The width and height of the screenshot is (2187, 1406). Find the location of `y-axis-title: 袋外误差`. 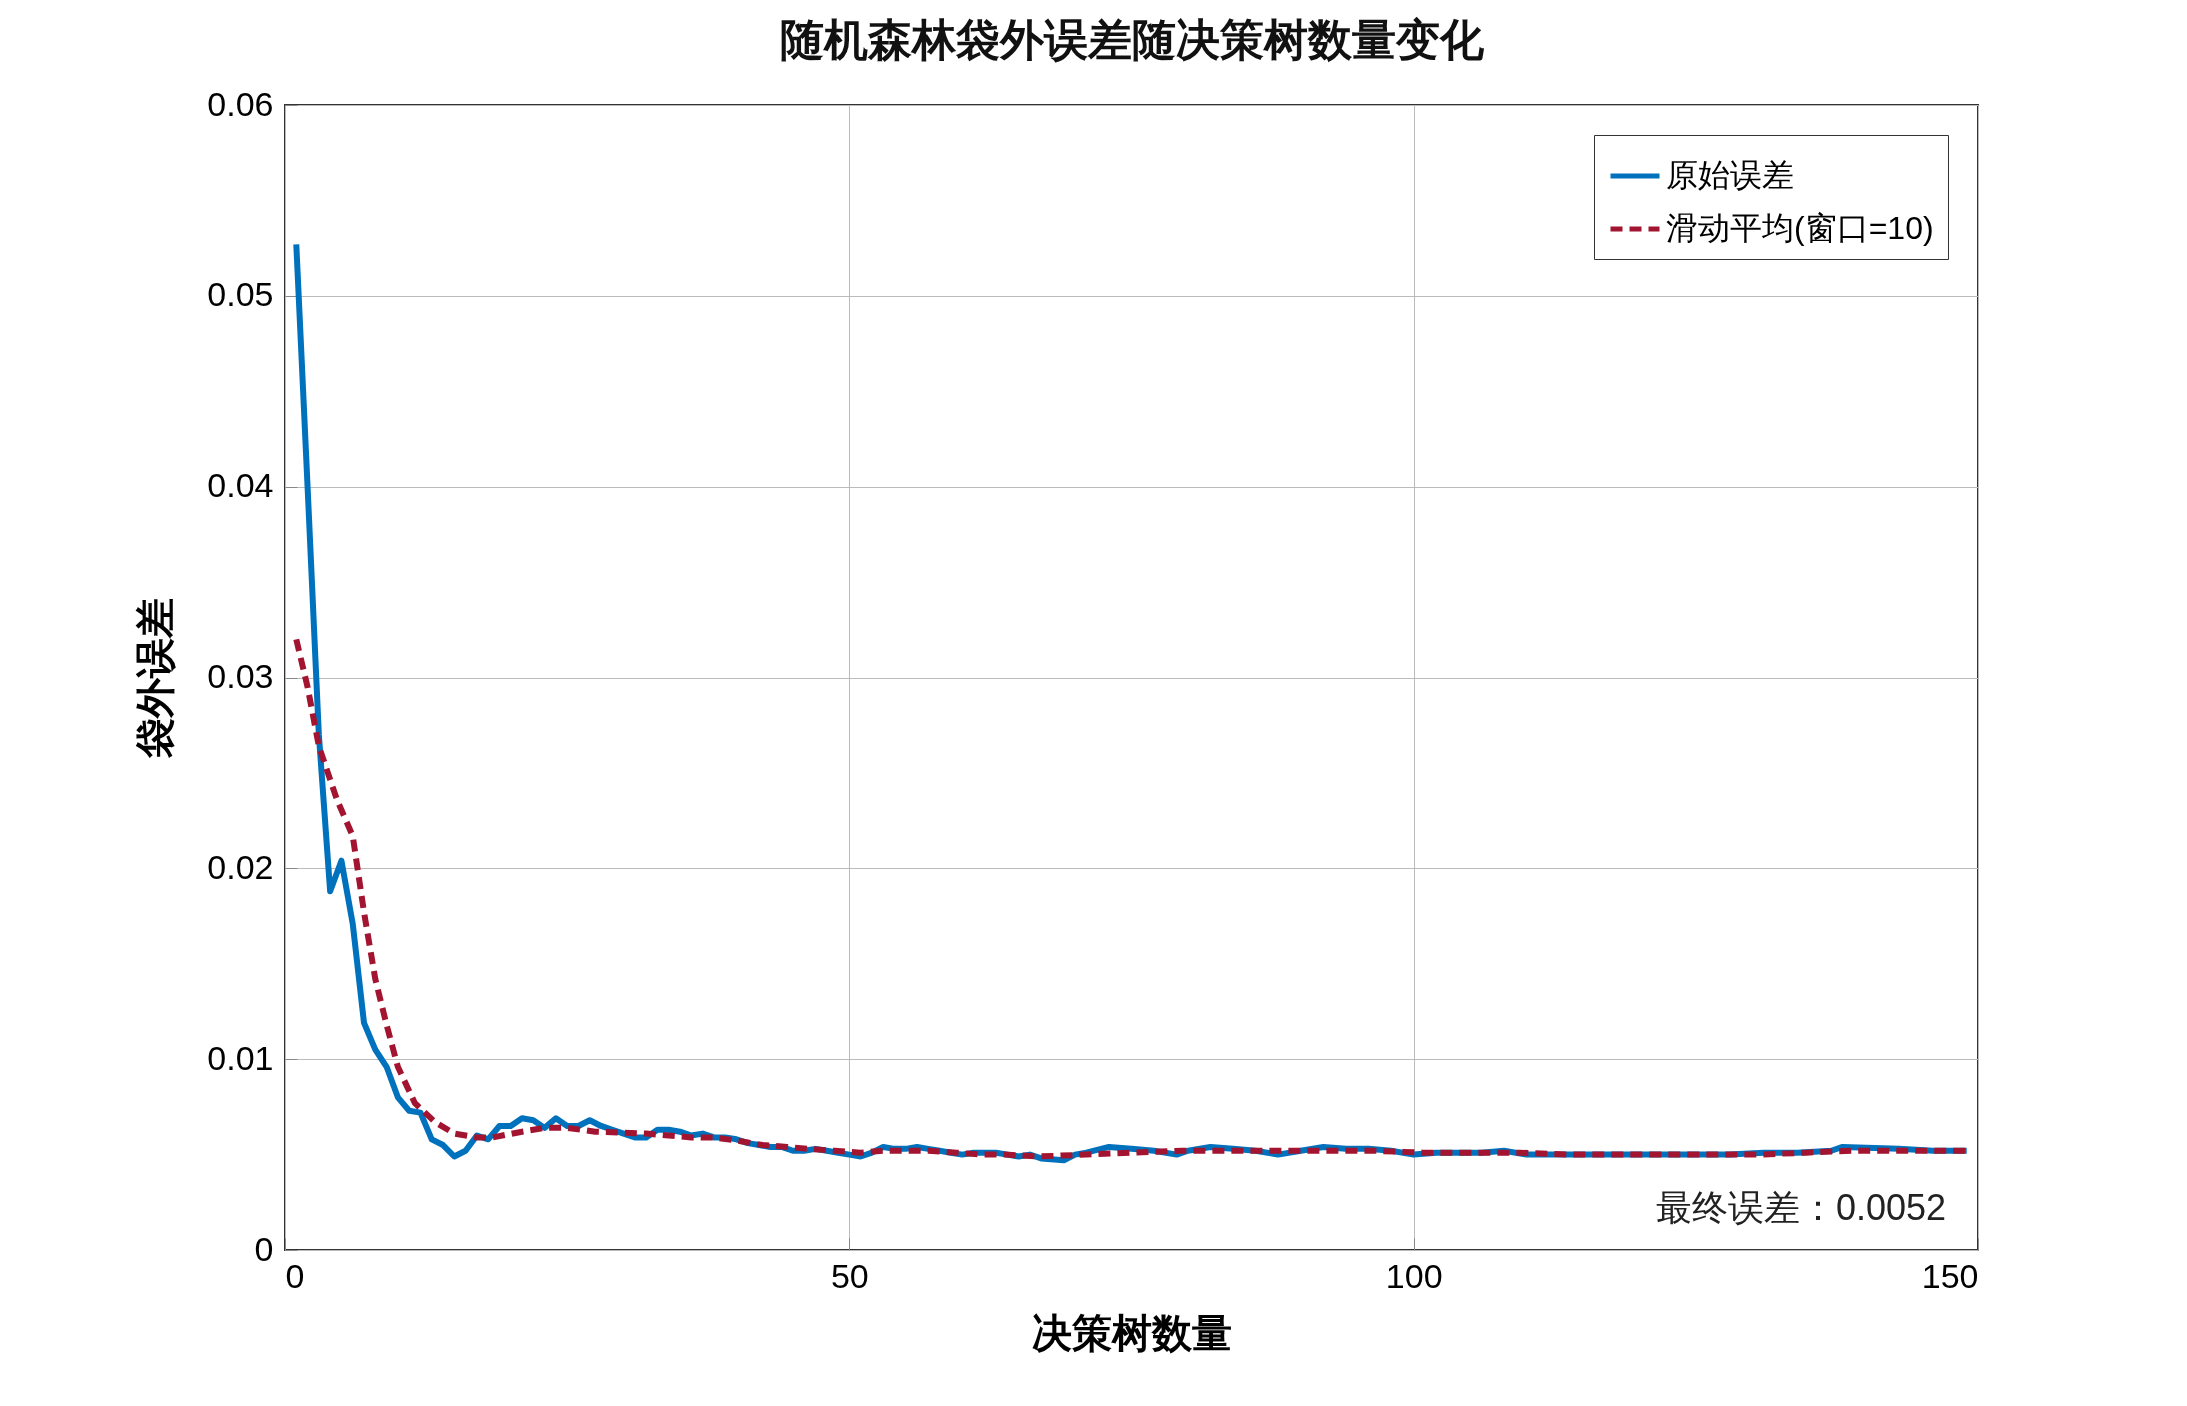

y-axis-title: 袋外误差 is located at coordinates (155, 678).